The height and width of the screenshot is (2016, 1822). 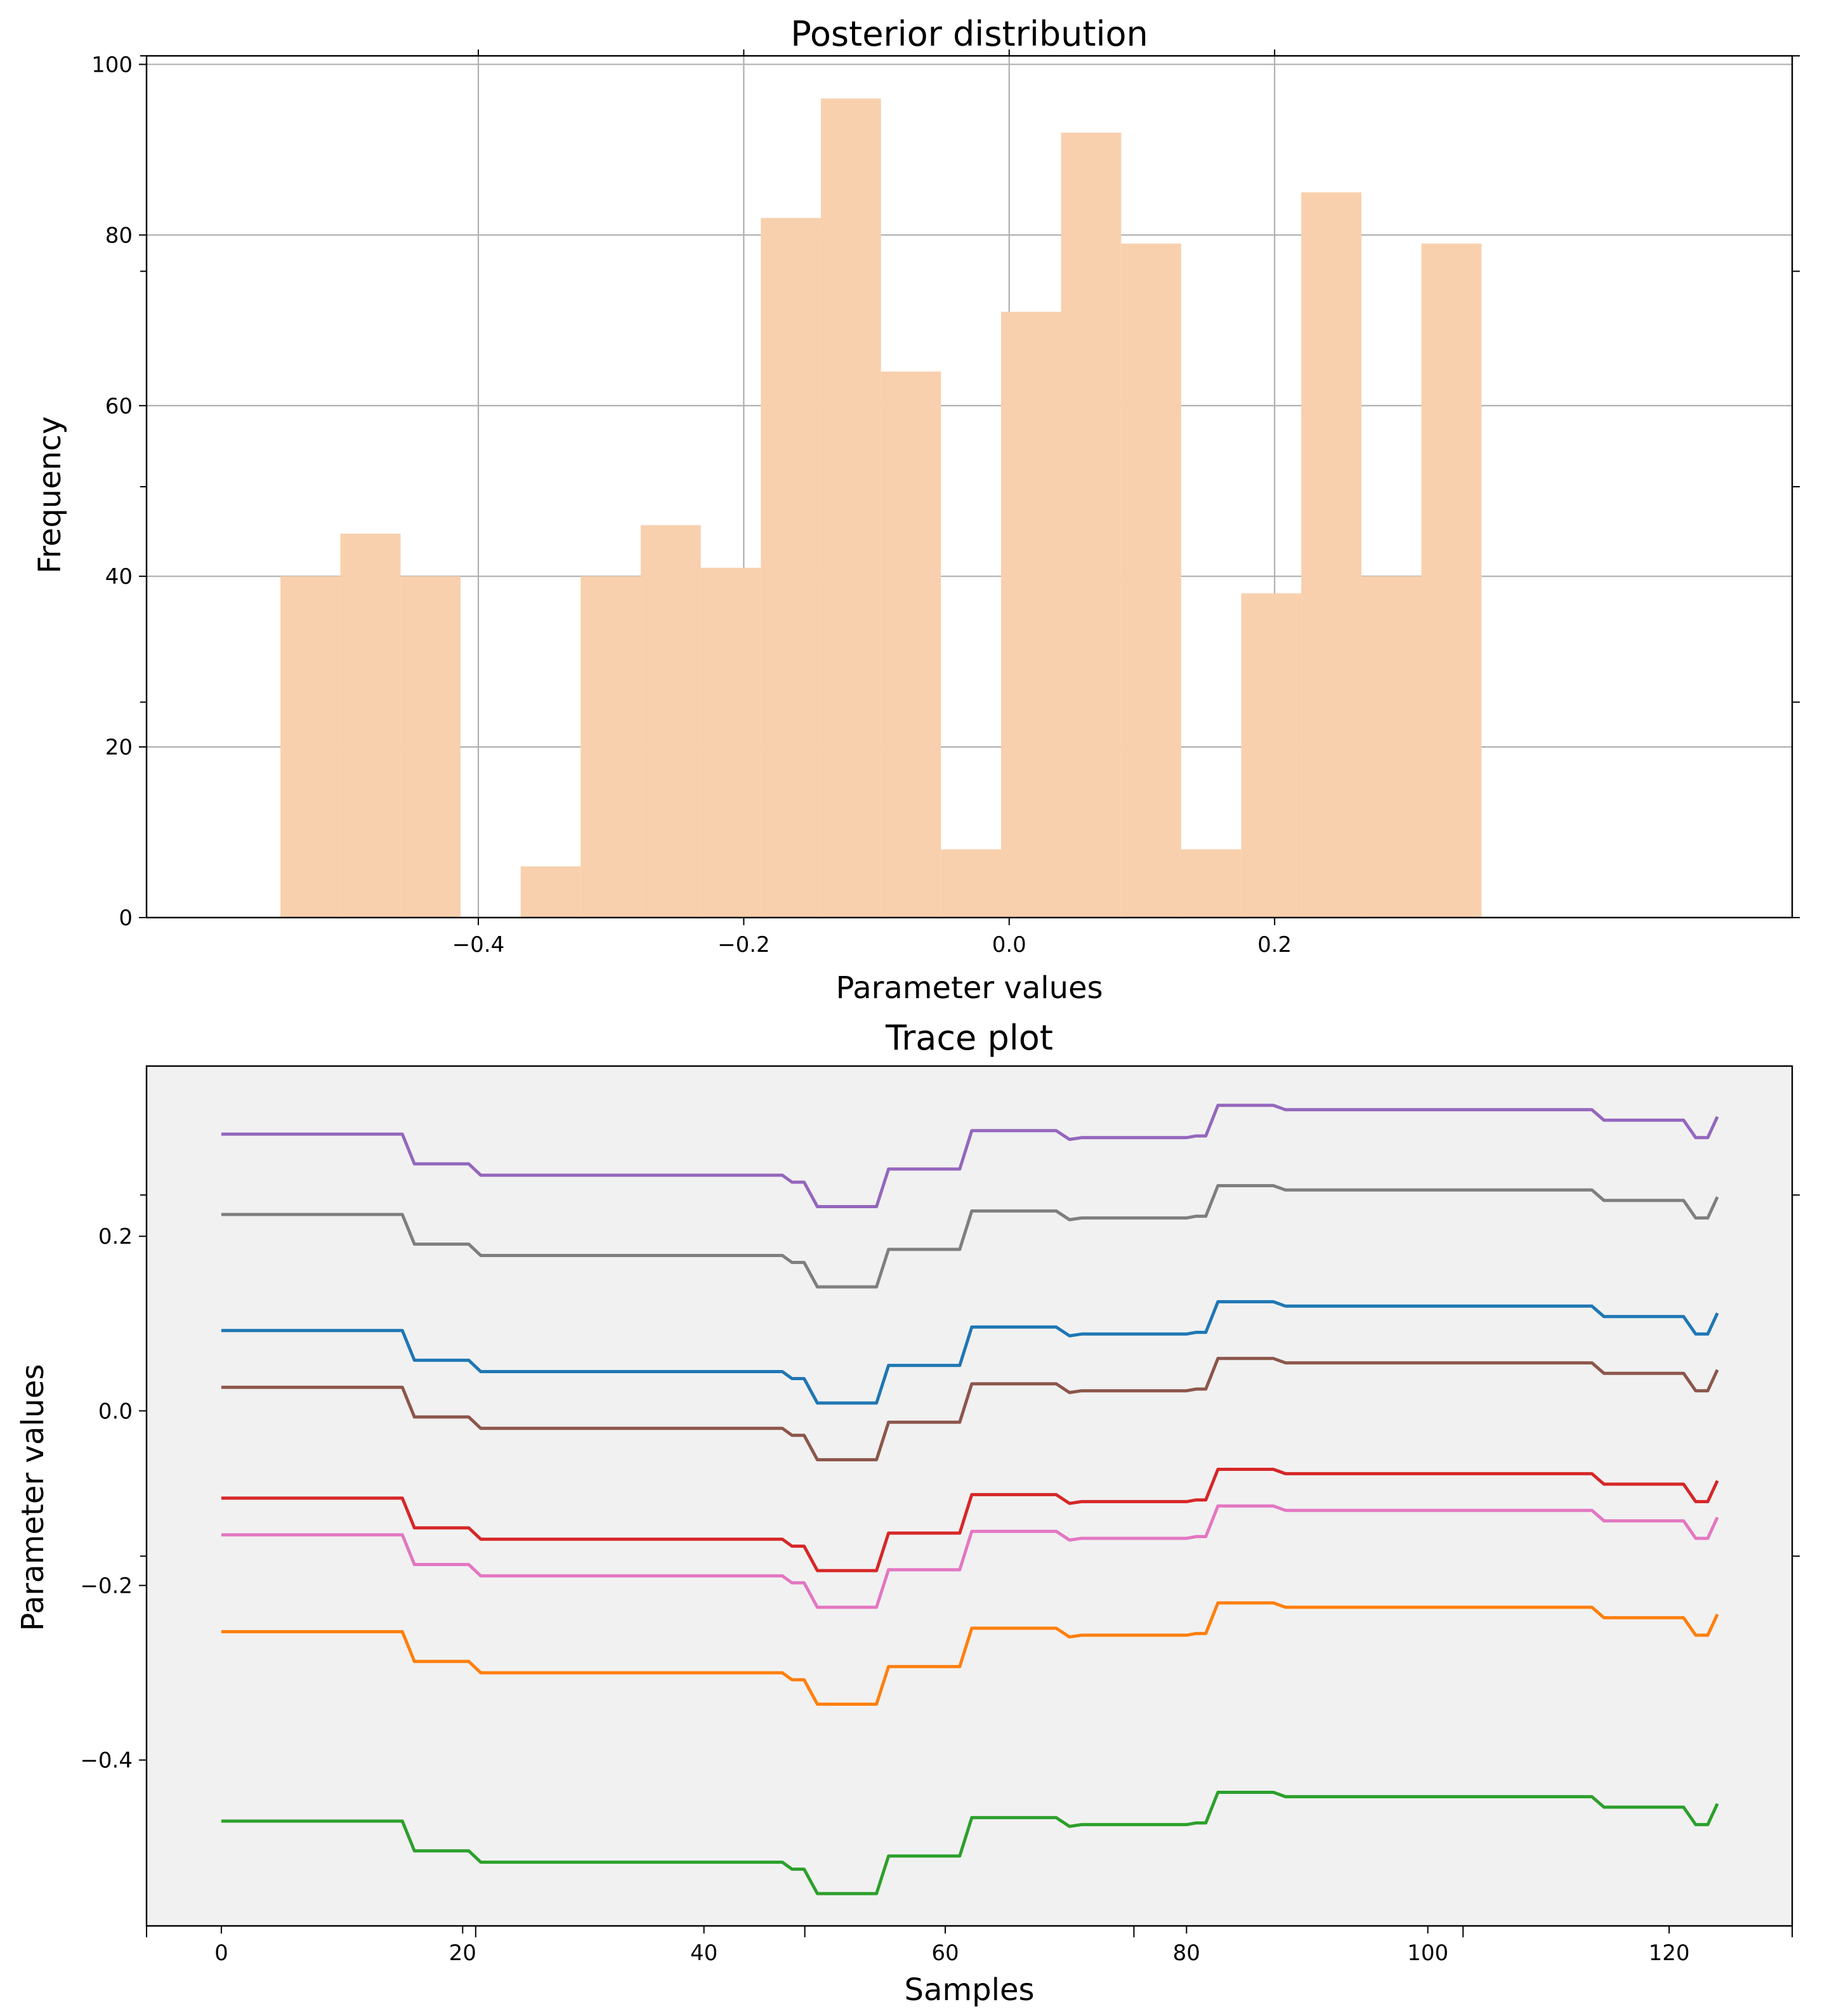 I want to click on histogram-ytick-label: 0, so click(x=126, y=919).